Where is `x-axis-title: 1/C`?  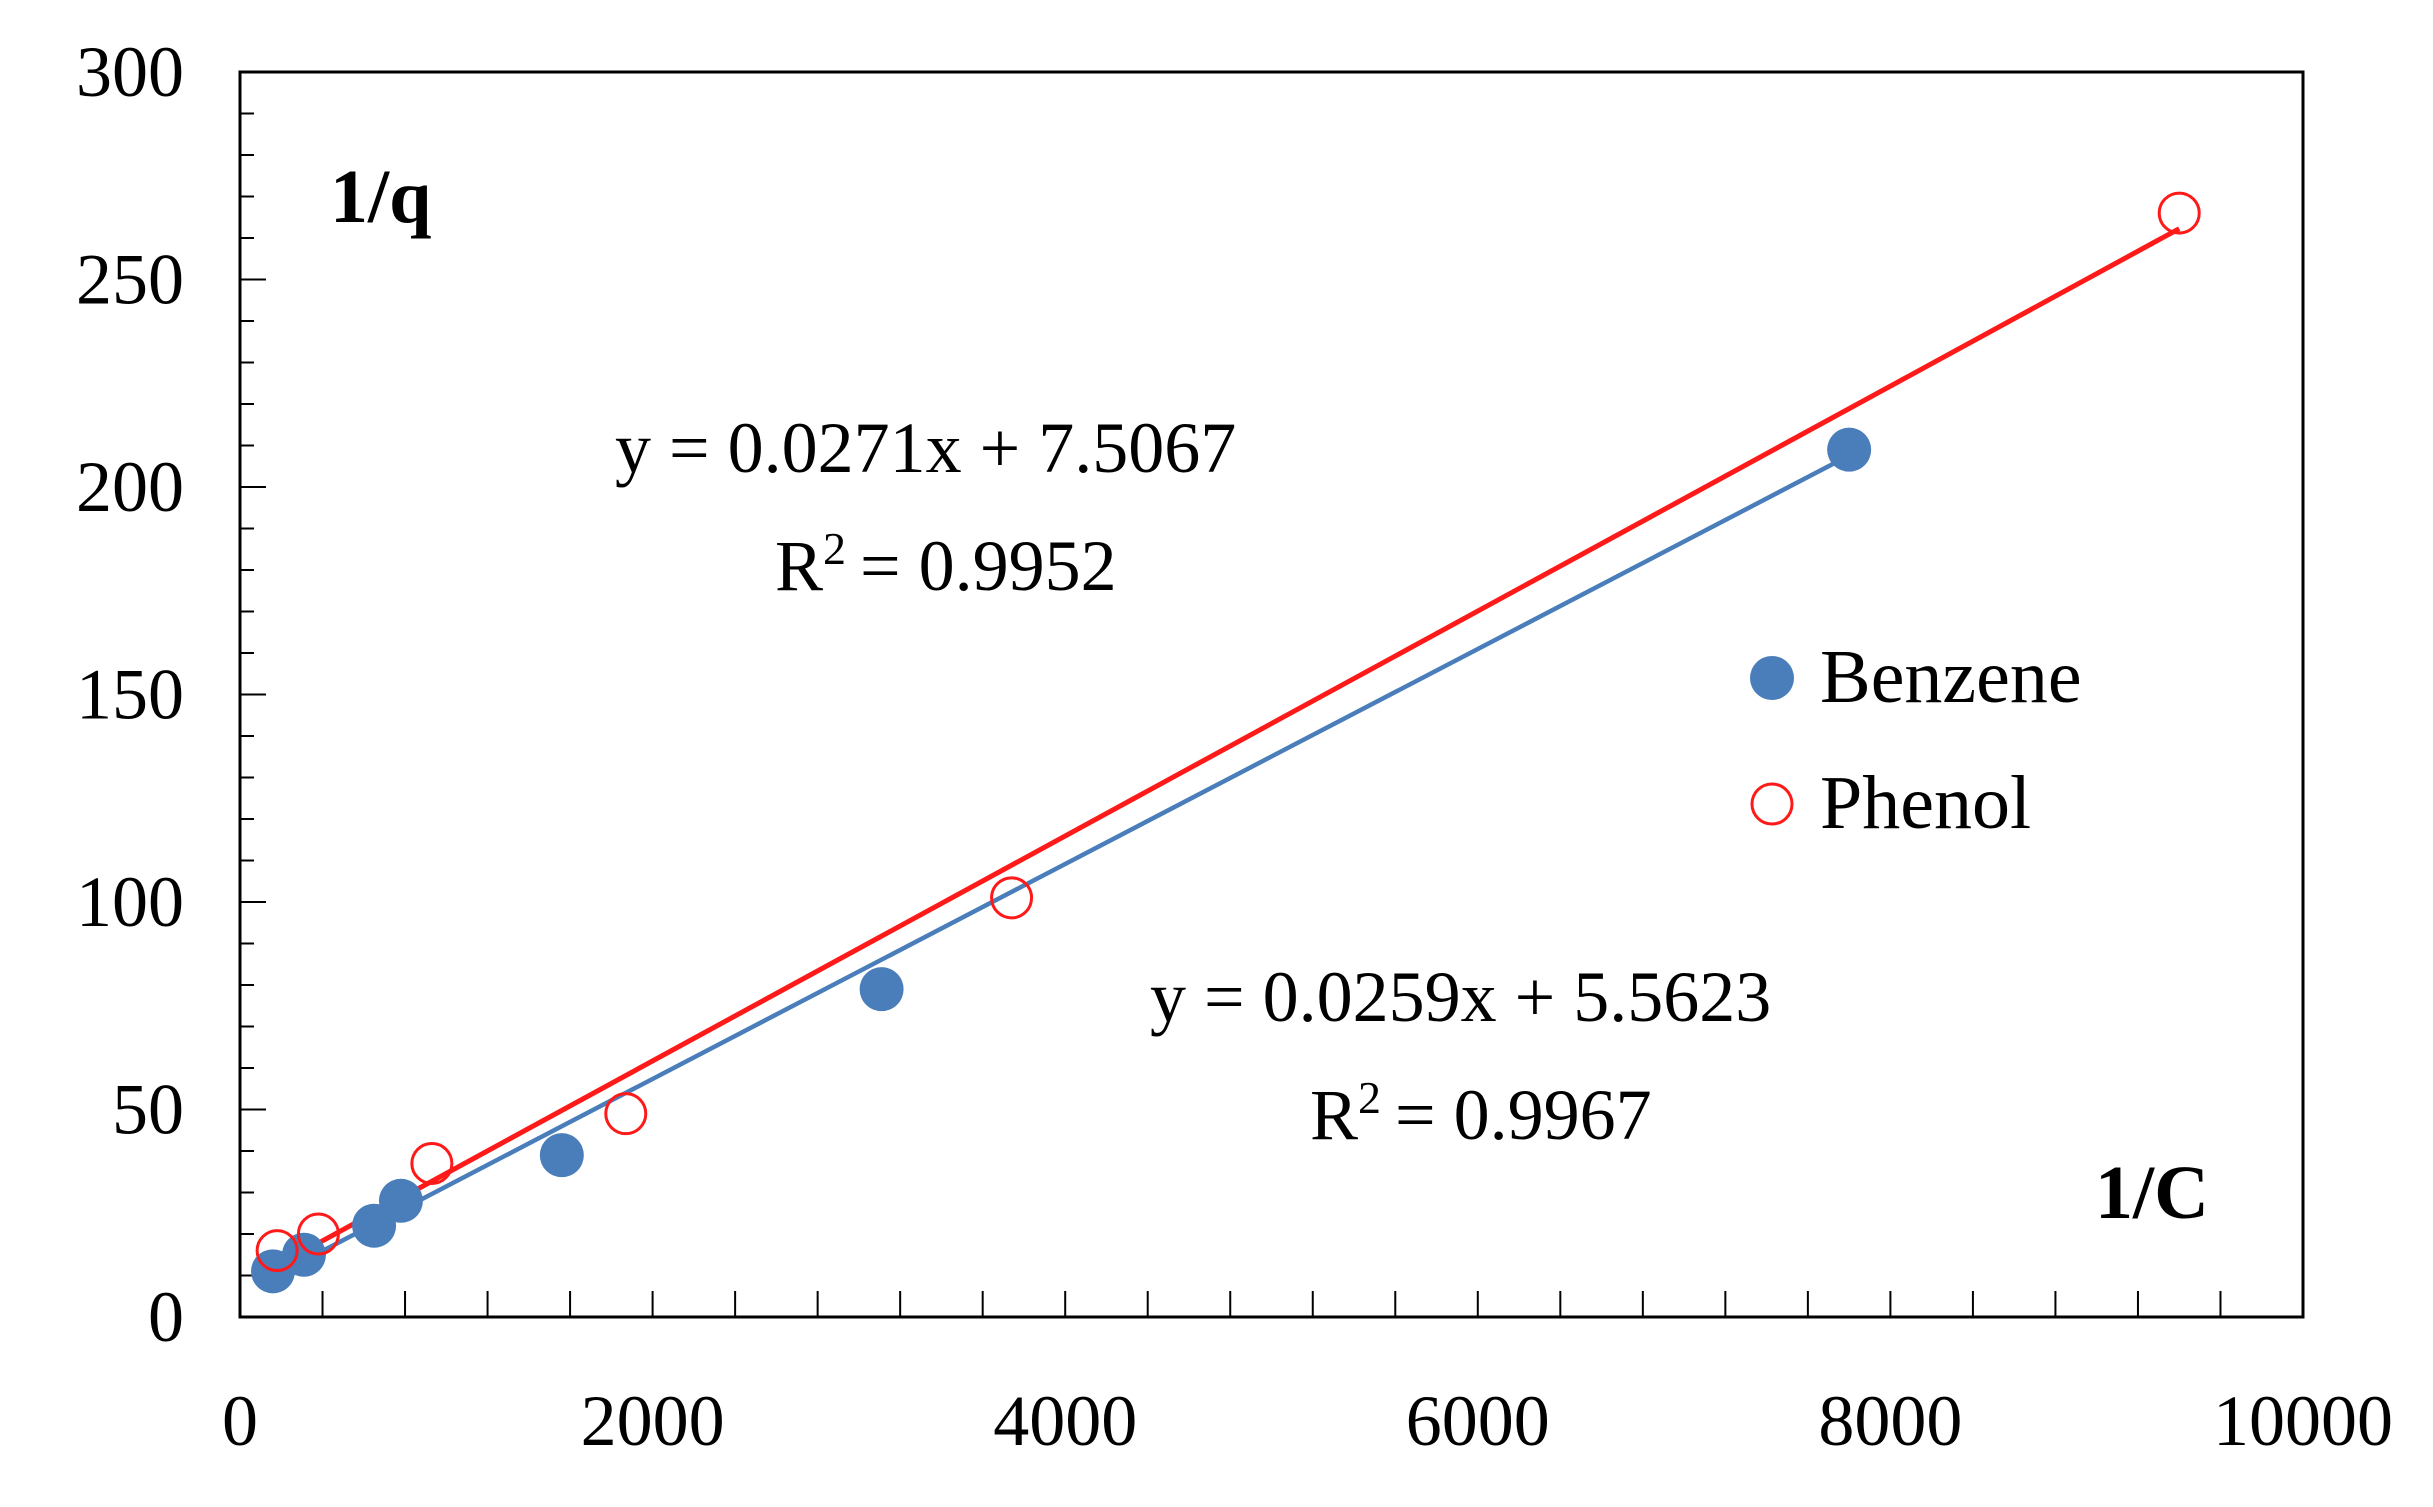
x-axis-title: 1/C is located at coordinates (2152, 1193).